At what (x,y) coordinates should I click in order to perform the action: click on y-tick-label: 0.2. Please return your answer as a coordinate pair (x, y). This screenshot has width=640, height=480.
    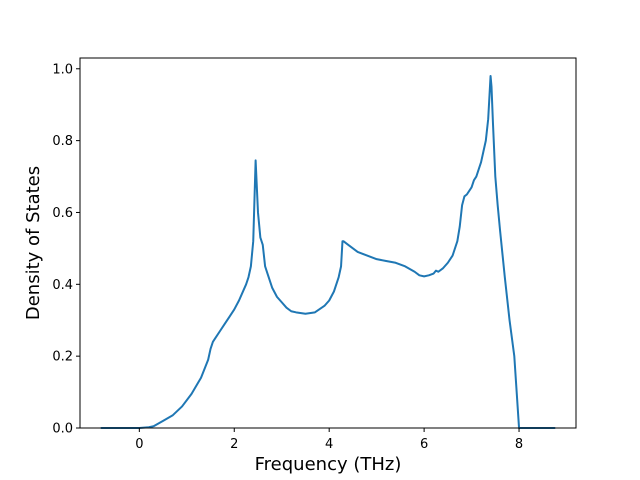
    Looking at the image, I should click on (62, 357).